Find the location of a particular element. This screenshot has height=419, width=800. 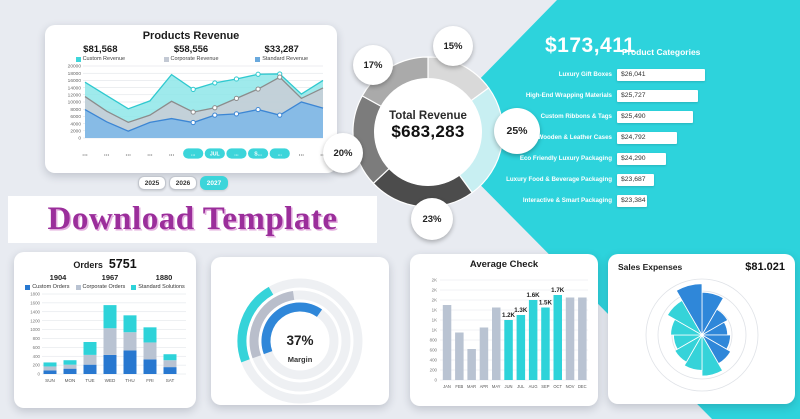

svg-text: 1400 is located at coordinates (35, 311).